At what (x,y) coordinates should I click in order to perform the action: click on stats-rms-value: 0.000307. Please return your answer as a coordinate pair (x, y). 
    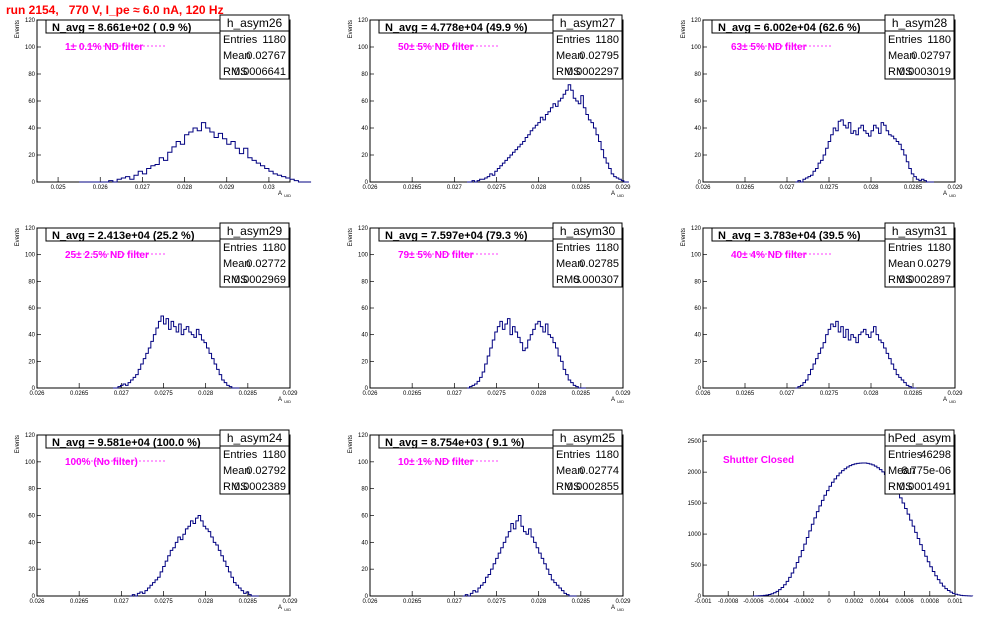
    Looking at the image, I should click on (596, 280).